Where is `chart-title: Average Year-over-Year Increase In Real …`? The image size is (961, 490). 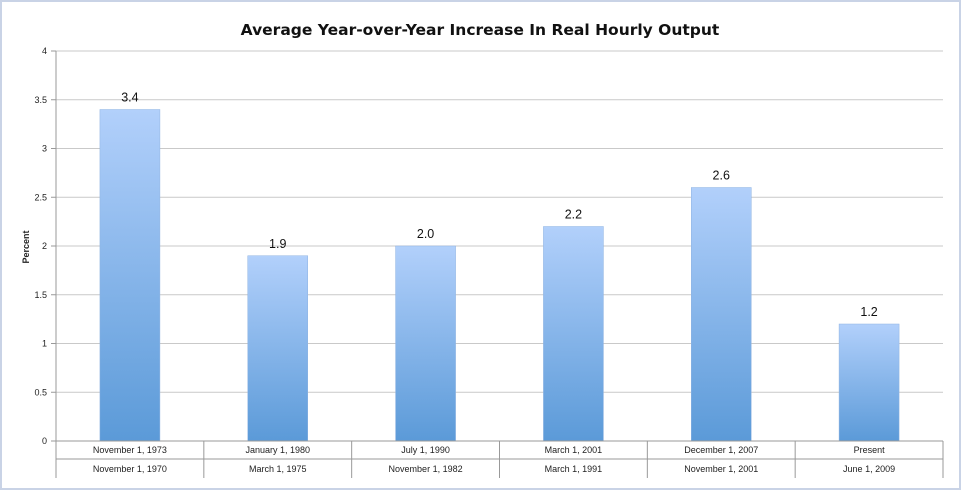 chart-title: Average Year-over-Year Increase In Real … is located at coordinates (480, 30).